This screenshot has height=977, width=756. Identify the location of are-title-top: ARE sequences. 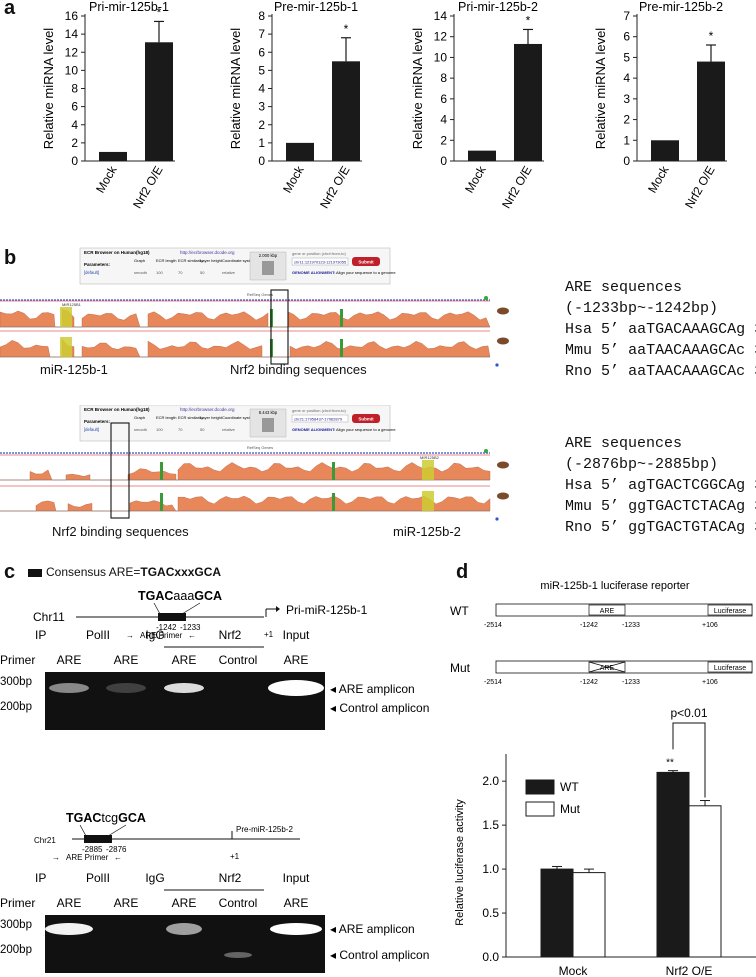
(624, 287).